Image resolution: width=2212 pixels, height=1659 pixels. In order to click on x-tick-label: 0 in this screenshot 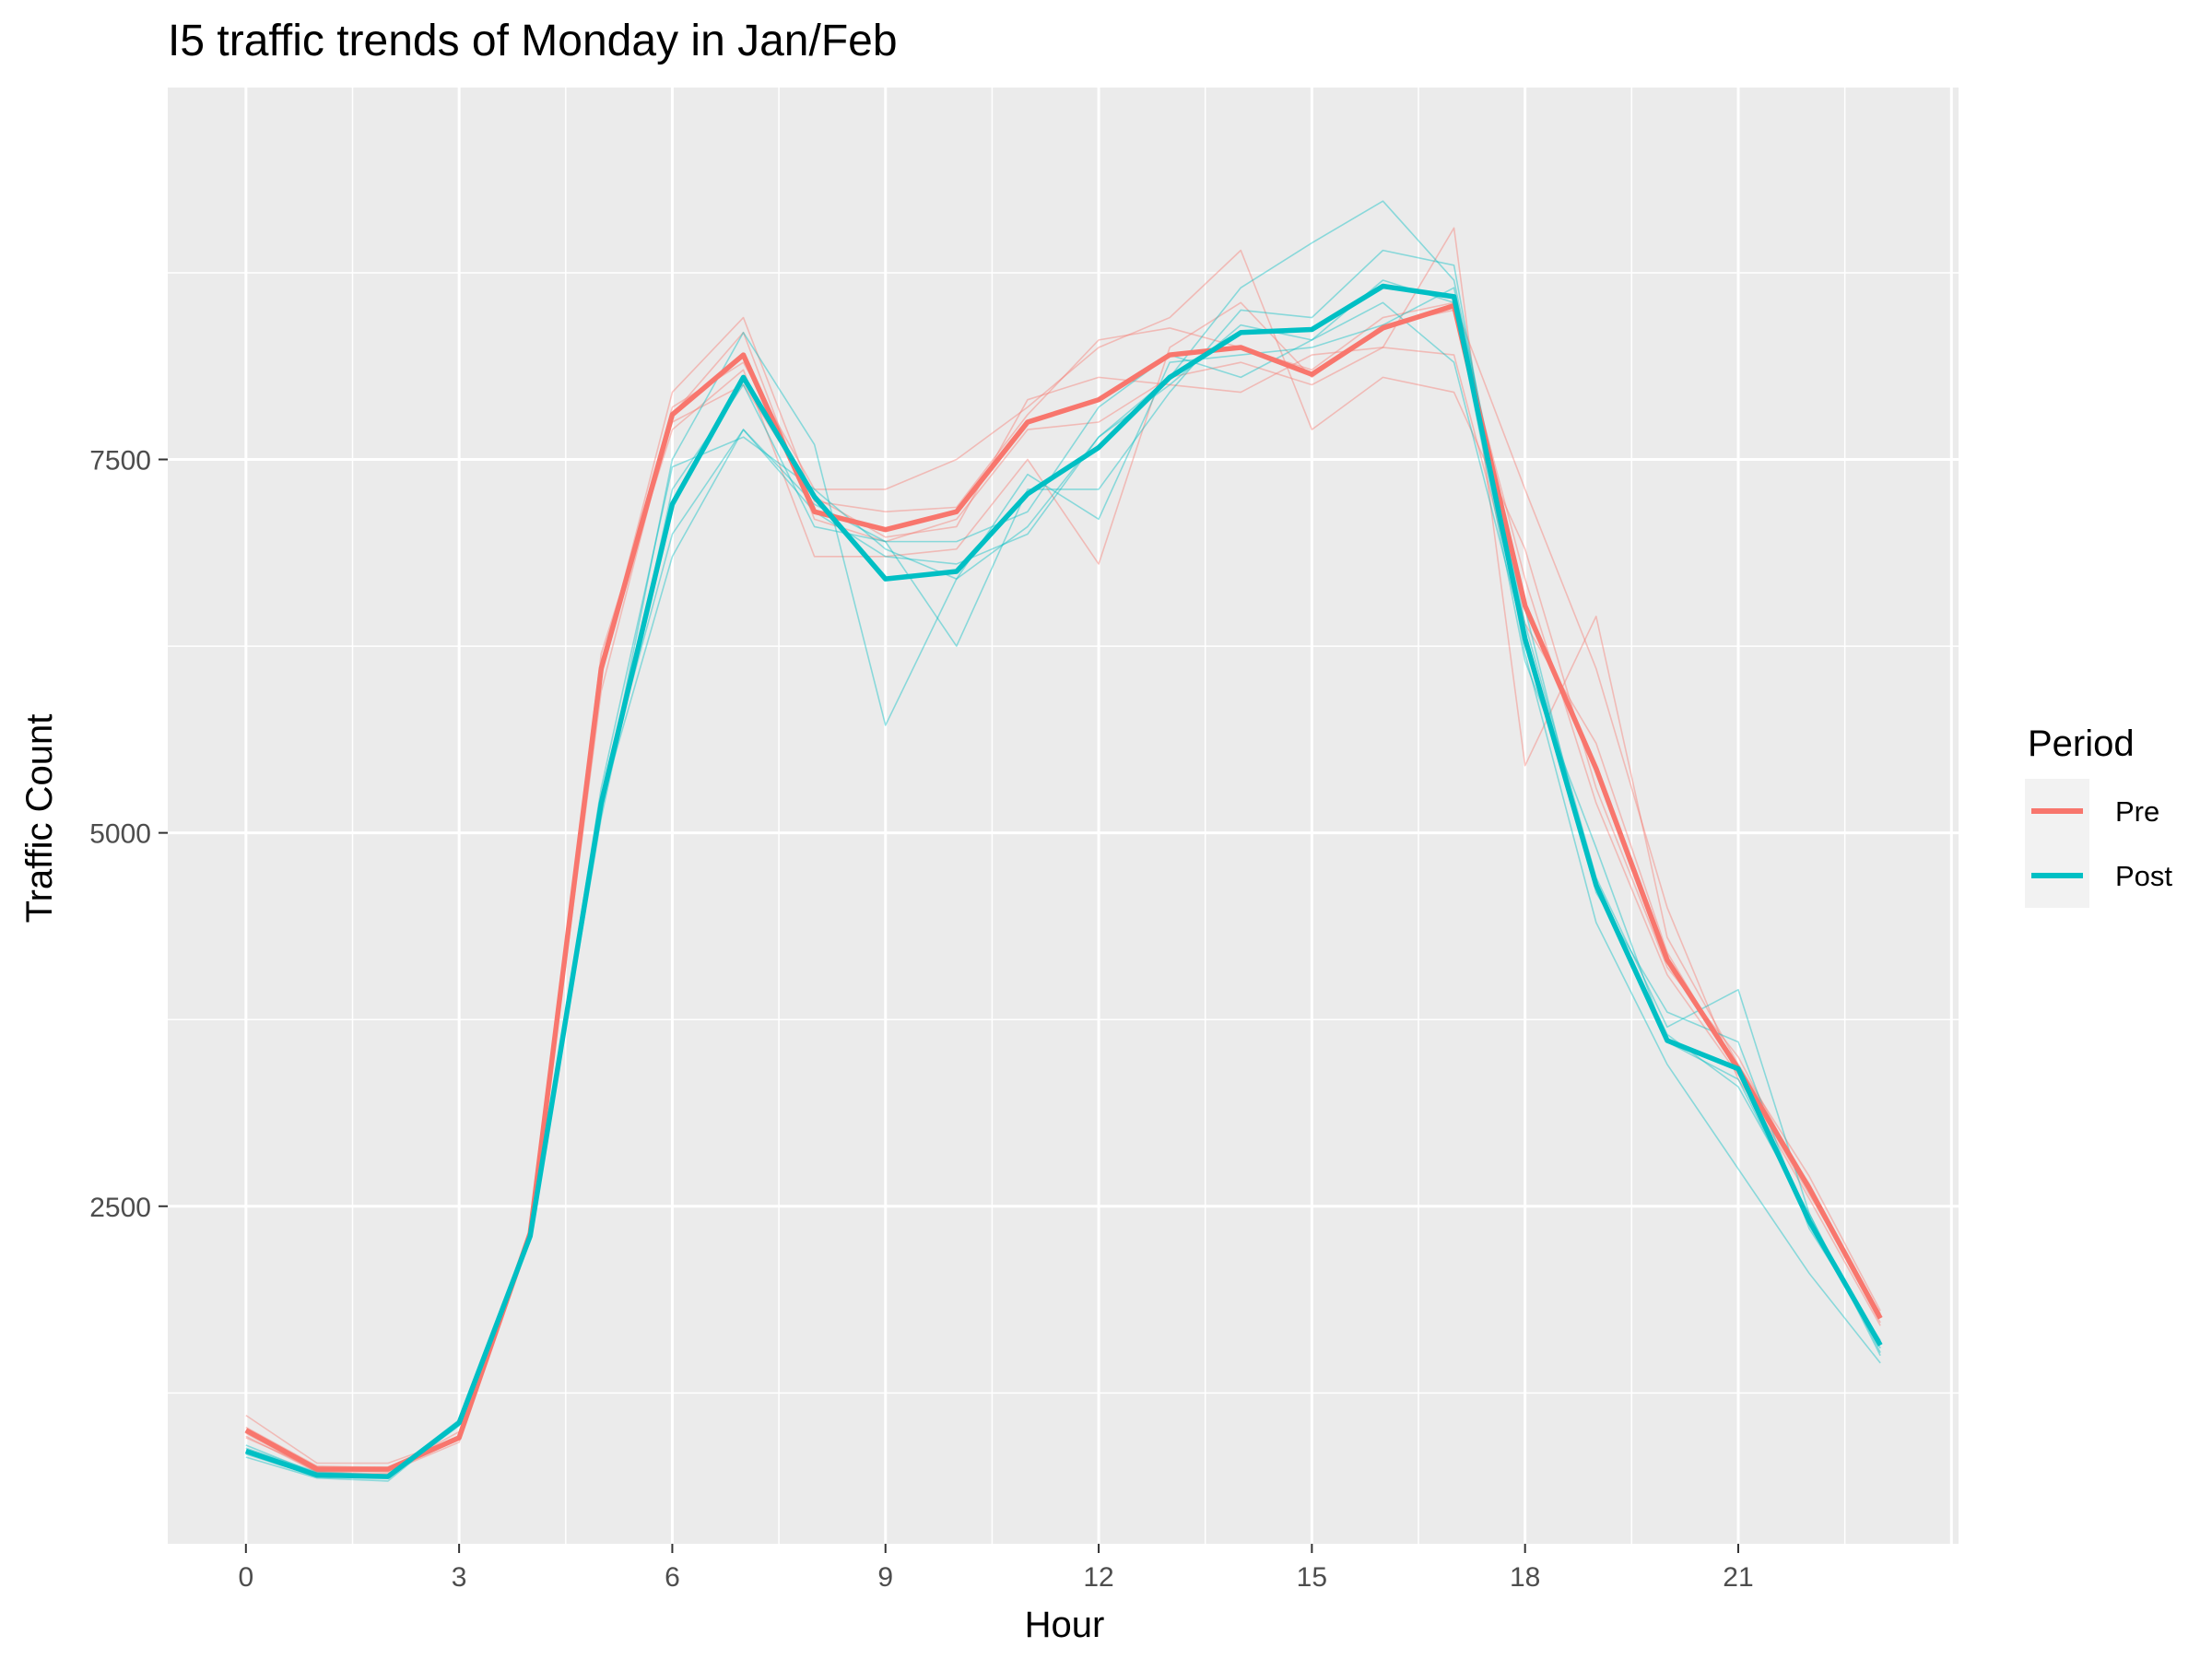, I will do `click(245, 1577)`.